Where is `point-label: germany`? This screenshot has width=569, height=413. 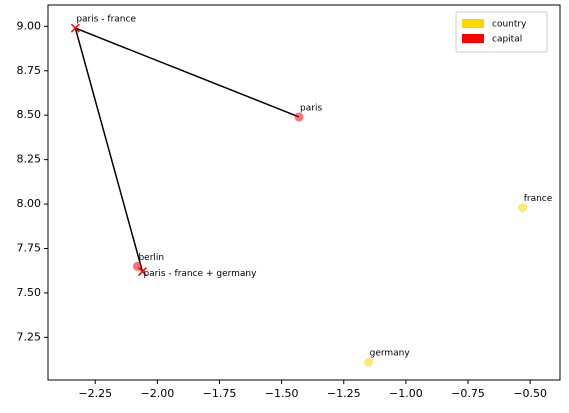
point-label: germany is located at coordinates (390, 354).